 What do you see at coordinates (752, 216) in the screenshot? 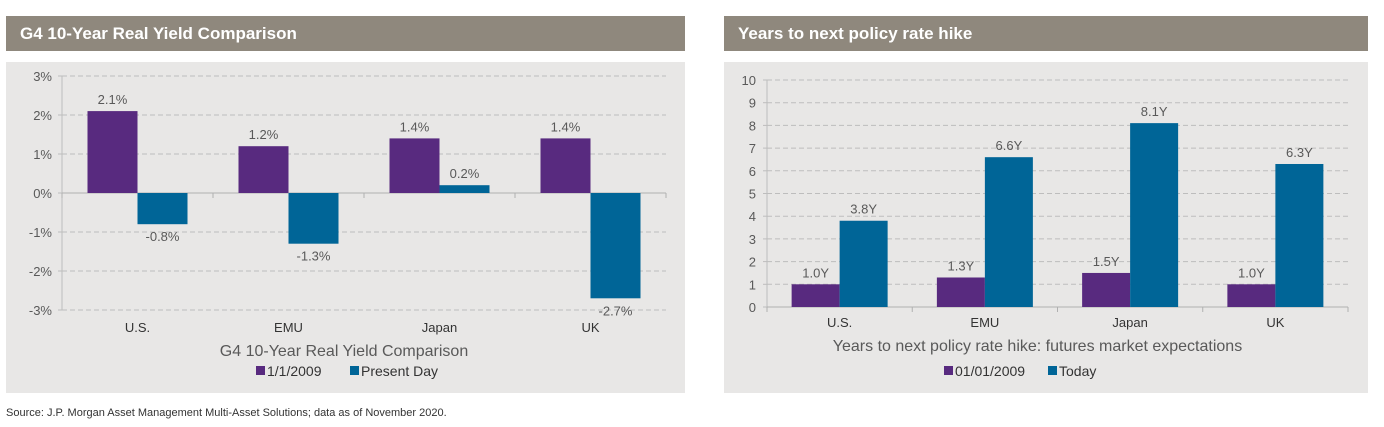
I see `y-tick-label: 4` at bounding box center [752, 216].